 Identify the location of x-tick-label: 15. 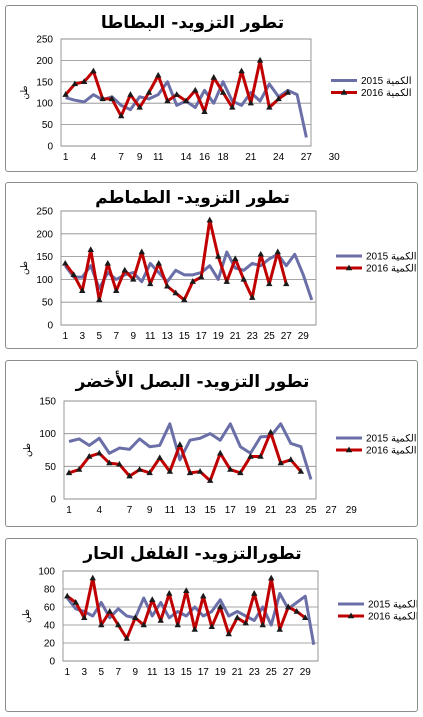
(211, 510).